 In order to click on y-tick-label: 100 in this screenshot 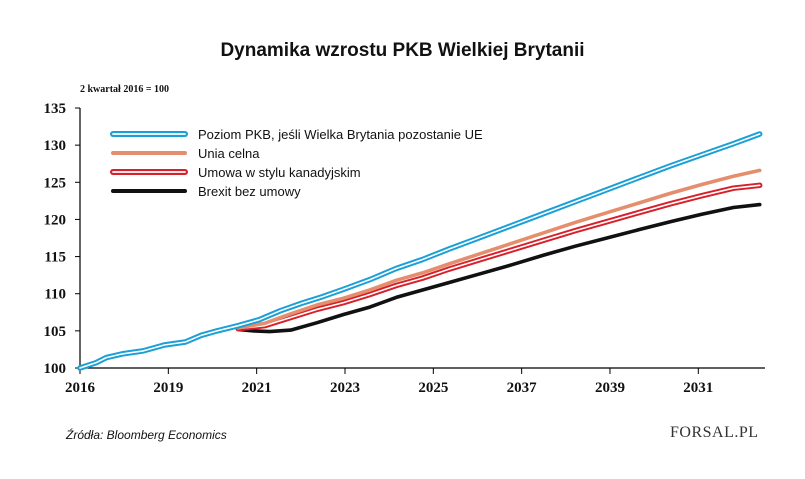, I will do `click(55, 369)`.